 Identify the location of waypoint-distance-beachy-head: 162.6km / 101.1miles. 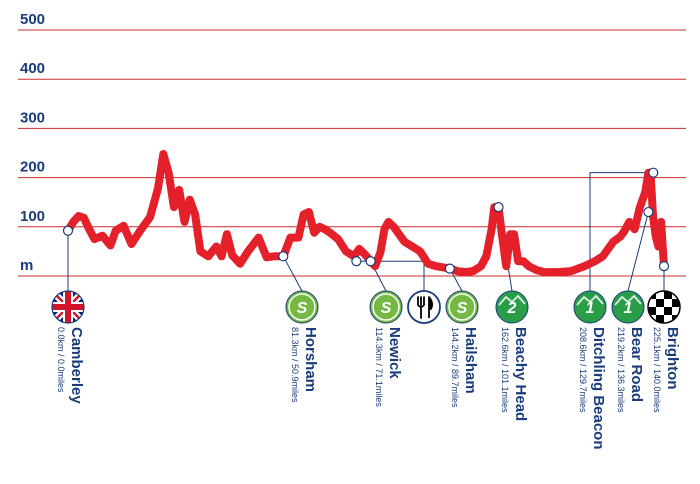
(505, 370).